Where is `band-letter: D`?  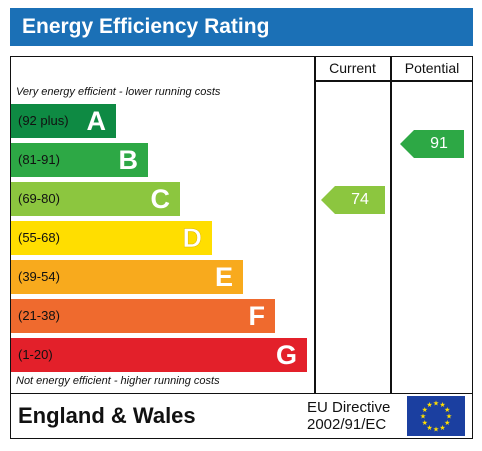
band-letter: D is located at coordinates (192, 238).